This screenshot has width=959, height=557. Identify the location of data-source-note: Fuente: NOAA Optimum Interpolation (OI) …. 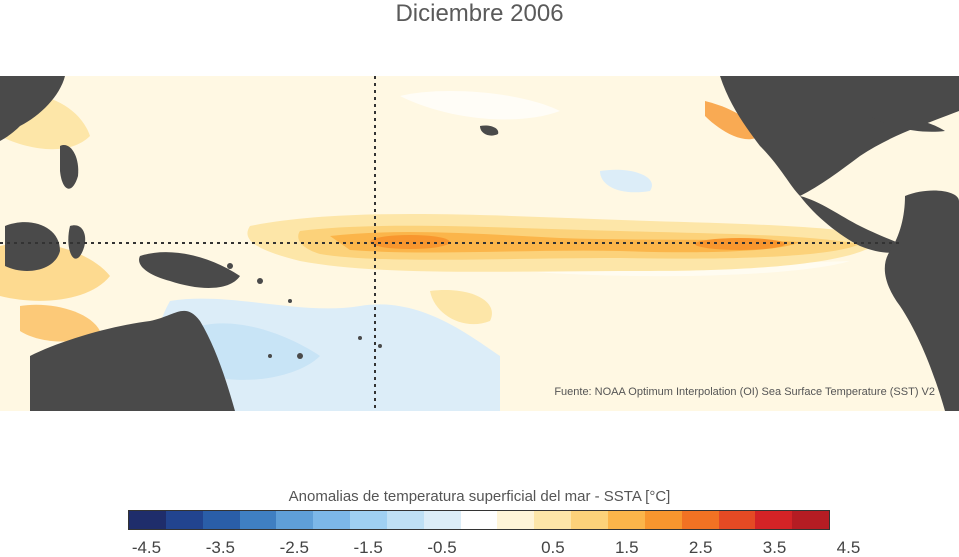
(744, 392).